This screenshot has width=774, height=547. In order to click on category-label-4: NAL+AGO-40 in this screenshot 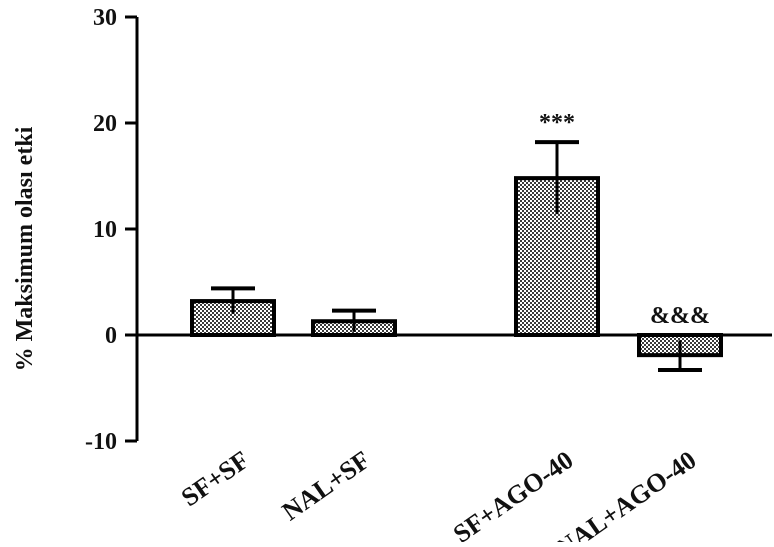, I will do `click(626, 493)`.